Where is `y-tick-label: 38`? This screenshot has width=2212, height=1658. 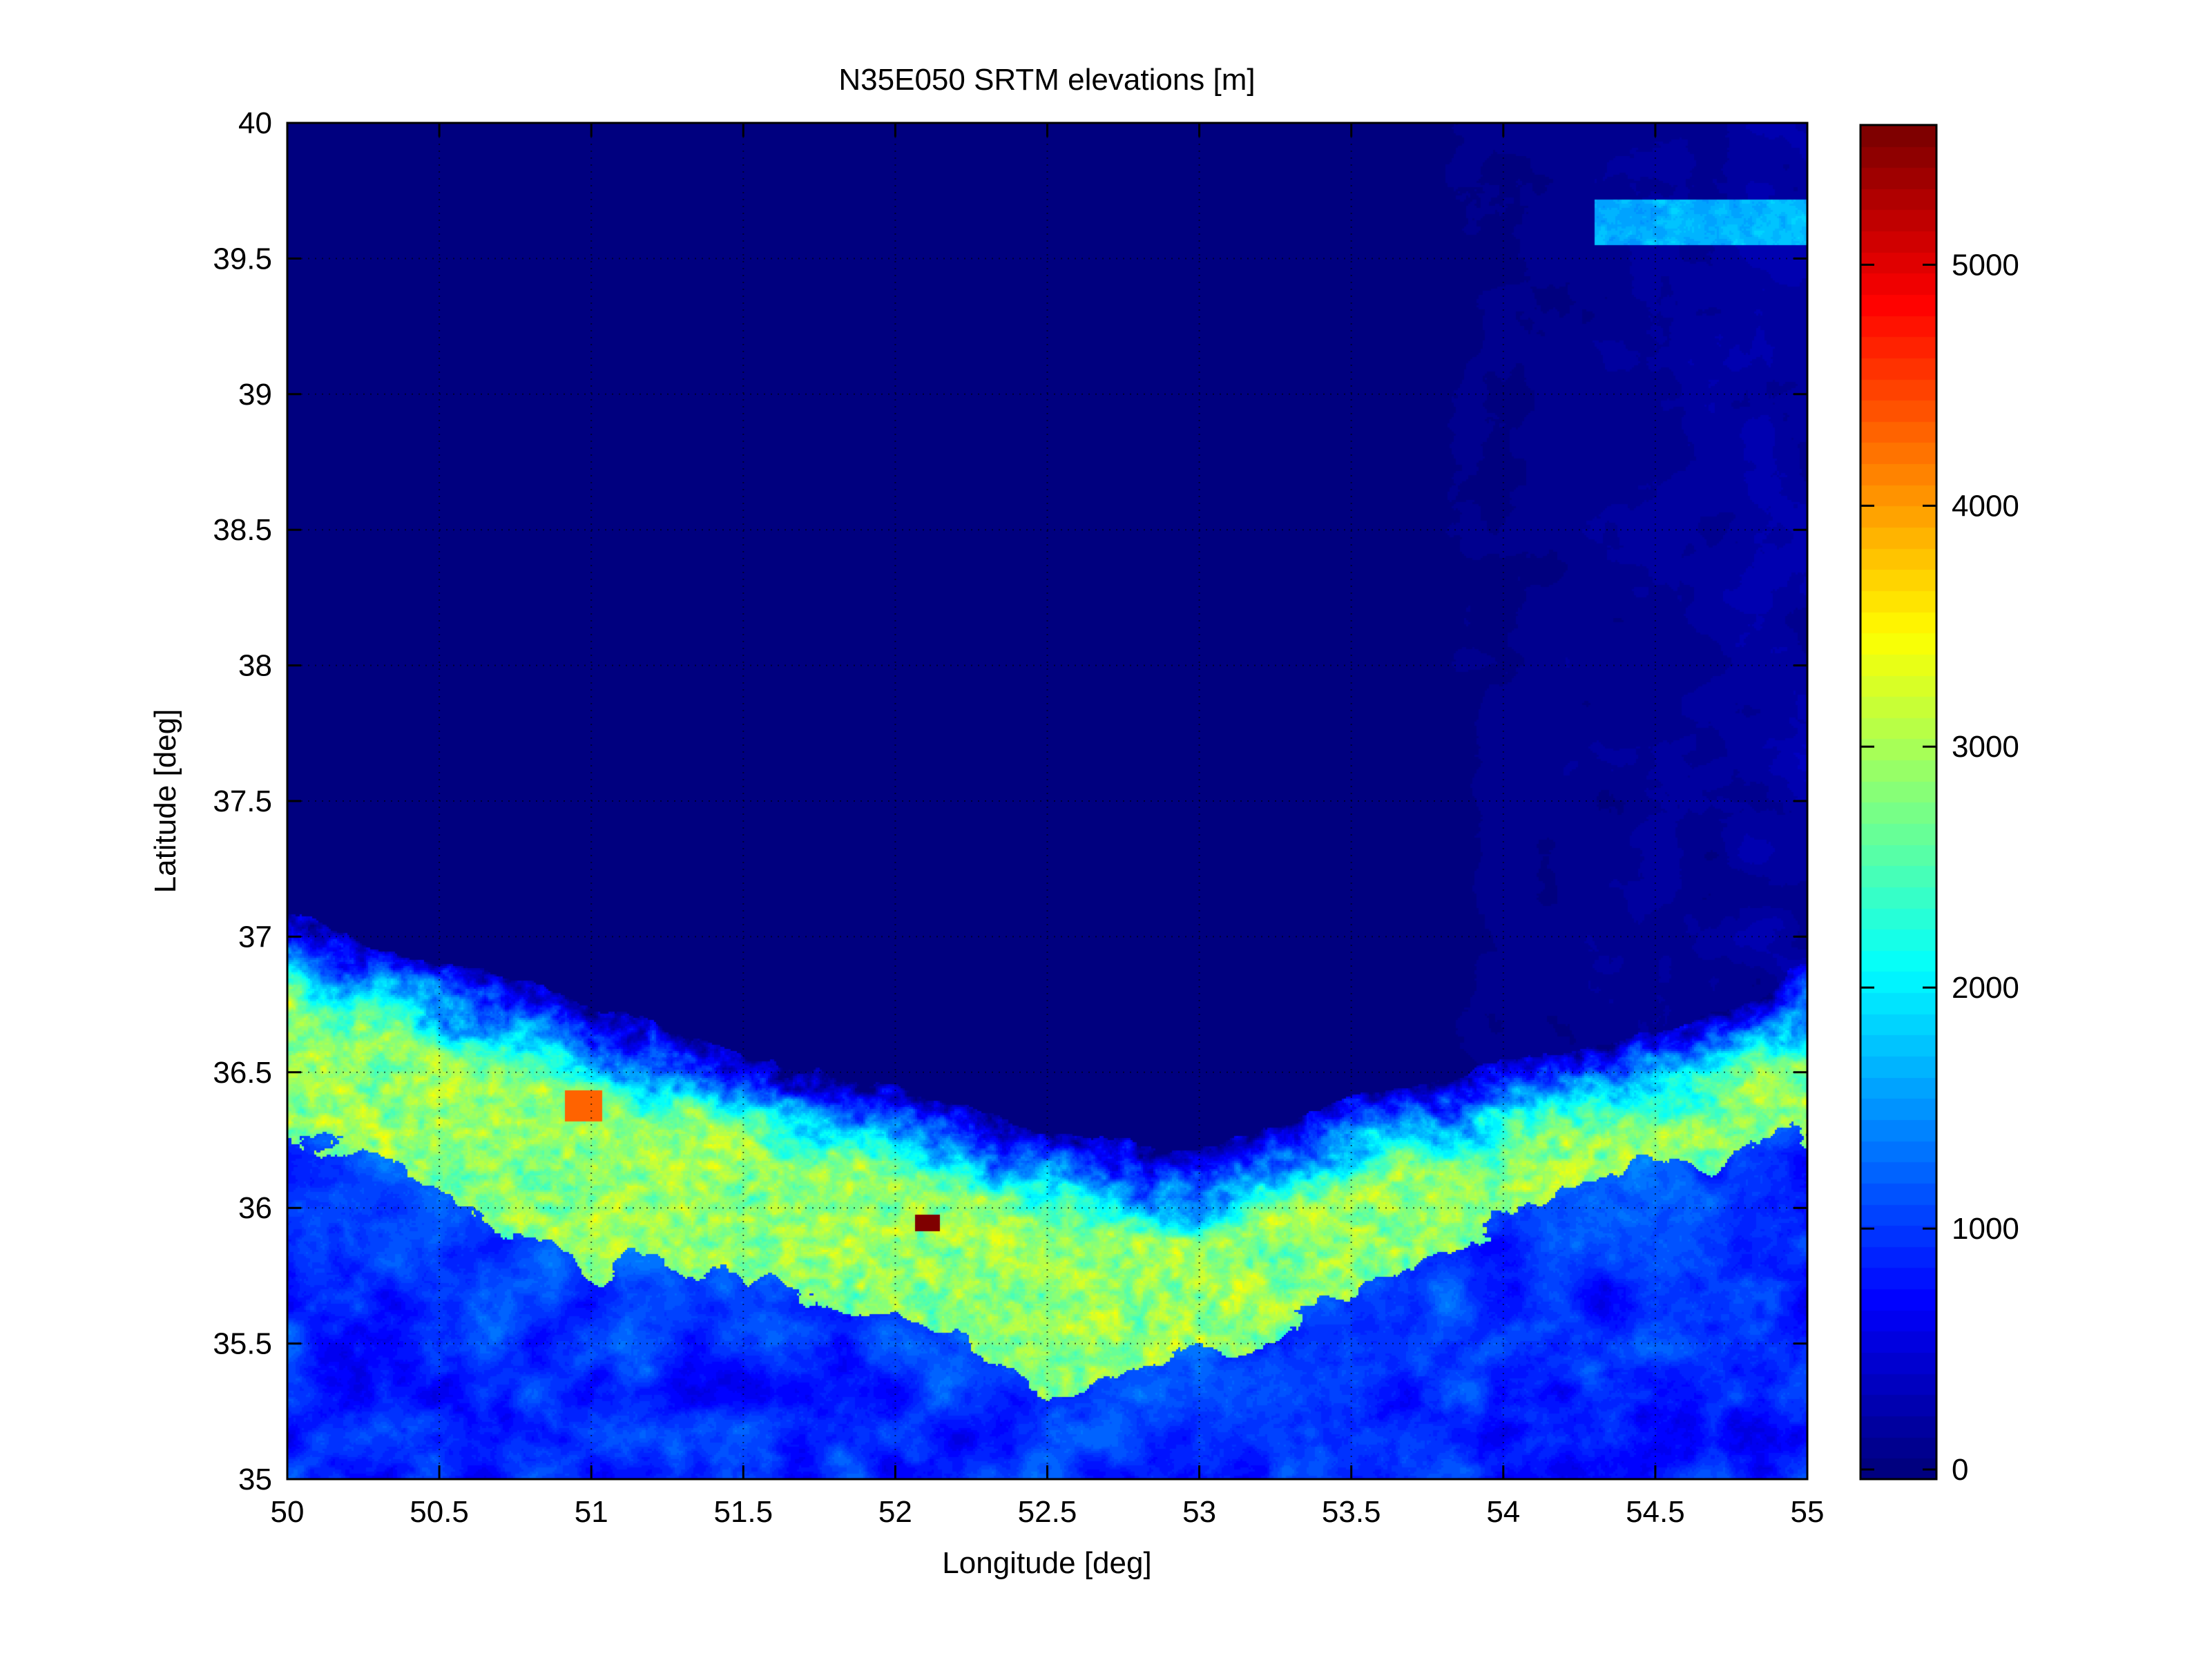 y-tick-label: 38 is located at coordinates (255, 666).